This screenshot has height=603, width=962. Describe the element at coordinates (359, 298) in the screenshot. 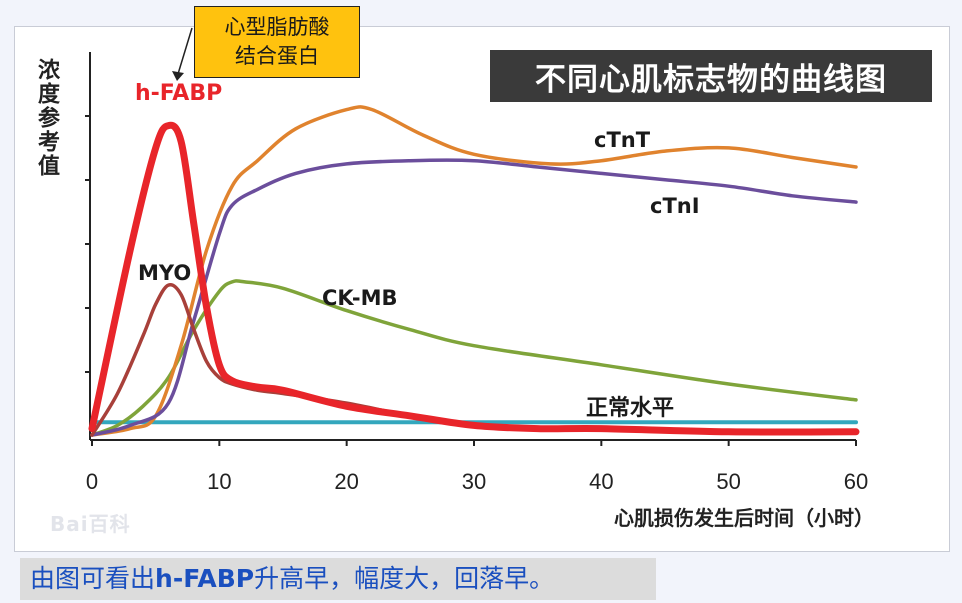

I see `series-label-ck-mb: CK-MB` at that location.